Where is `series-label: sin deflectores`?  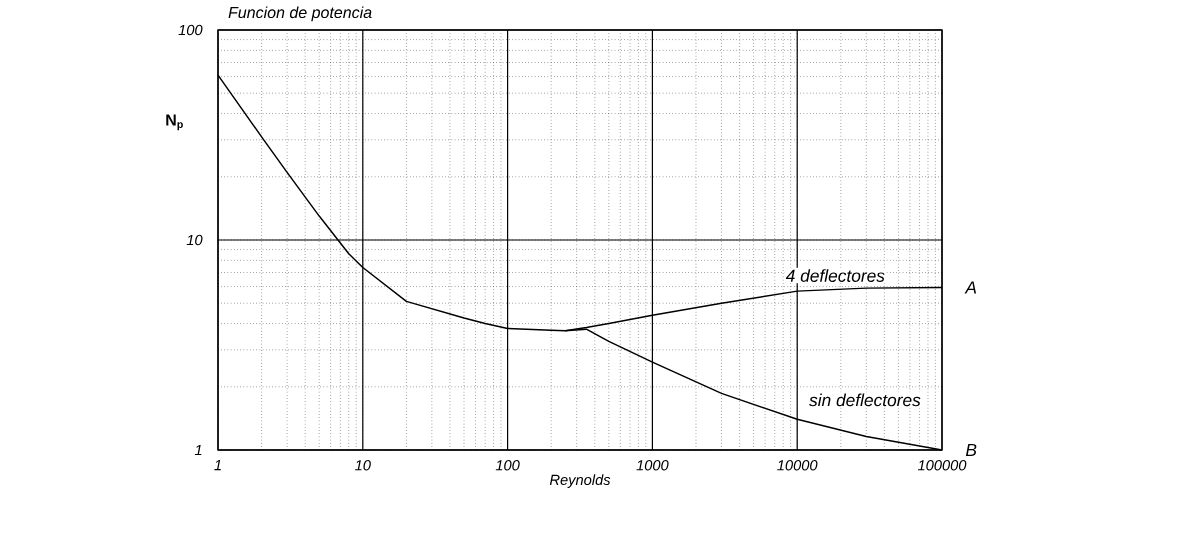 series-label: sin deflectores is located at coordinates (865, 400).